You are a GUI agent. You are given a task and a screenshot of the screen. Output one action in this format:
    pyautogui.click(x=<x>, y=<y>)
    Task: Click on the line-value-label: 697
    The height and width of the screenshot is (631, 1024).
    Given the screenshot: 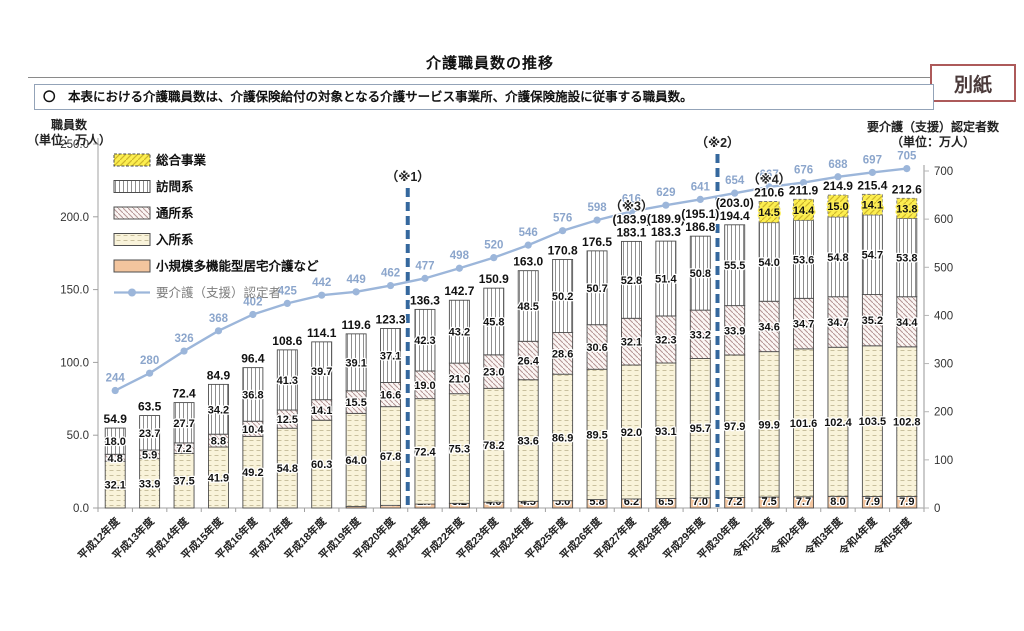 What is the action you would take?
    pyautogui.click(x=872, y=160)
    